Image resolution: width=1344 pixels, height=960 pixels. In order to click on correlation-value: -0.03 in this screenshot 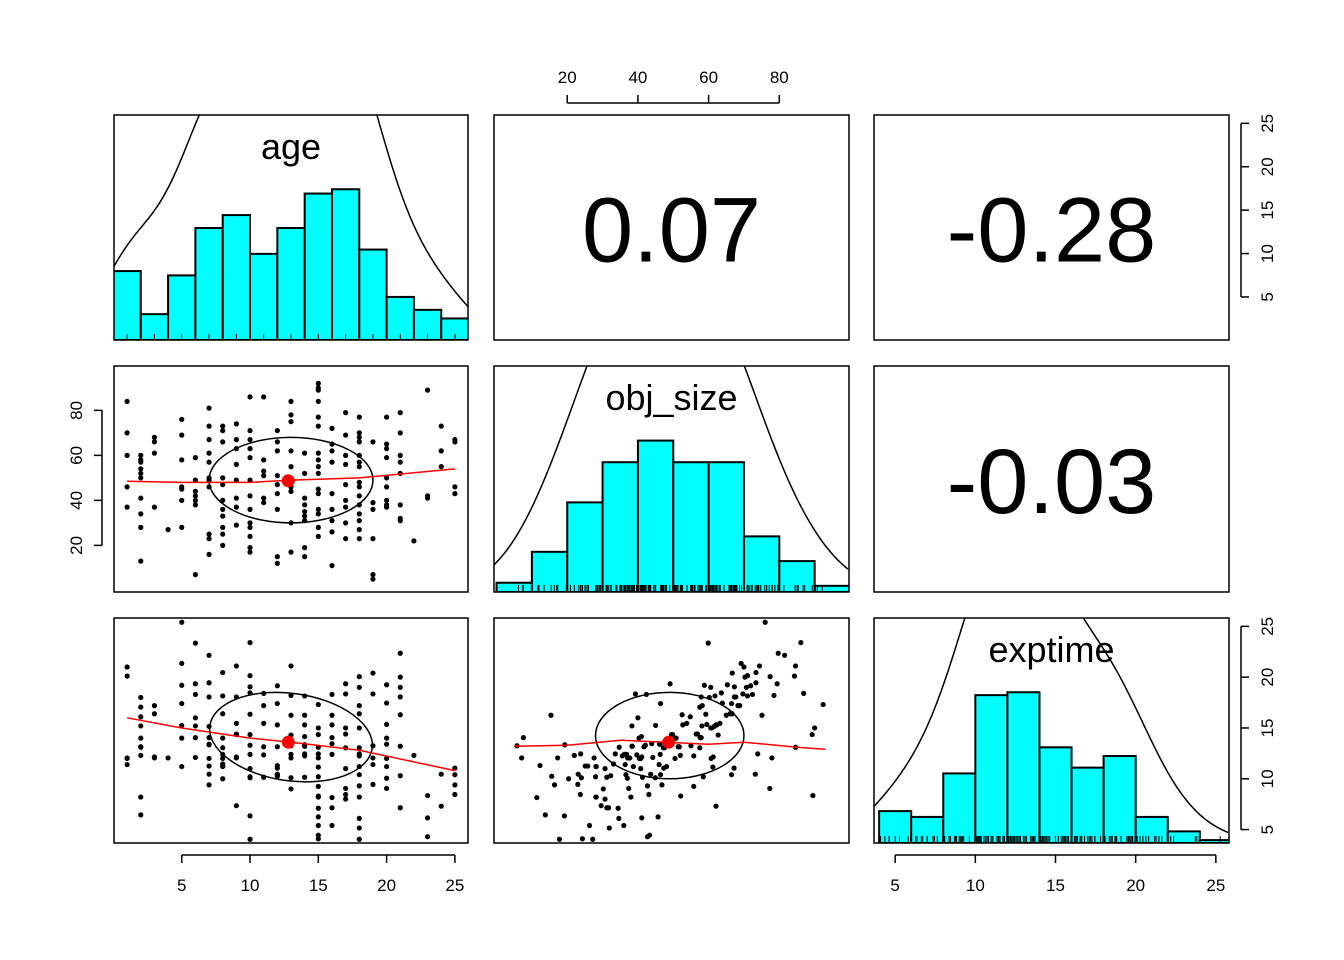, I will do `click(1052, 482)`.